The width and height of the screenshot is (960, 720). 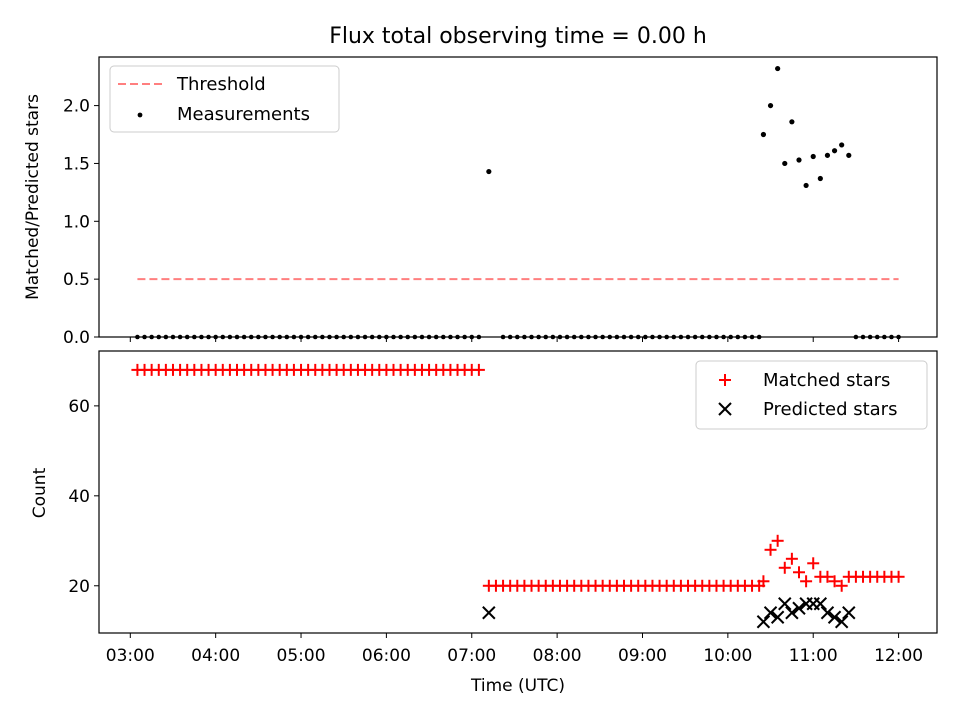 What do you see at coordinates (79, 587) in the screenshot?
I see `bottom-y-tick-label: 20` at bounding box center [79, 587].